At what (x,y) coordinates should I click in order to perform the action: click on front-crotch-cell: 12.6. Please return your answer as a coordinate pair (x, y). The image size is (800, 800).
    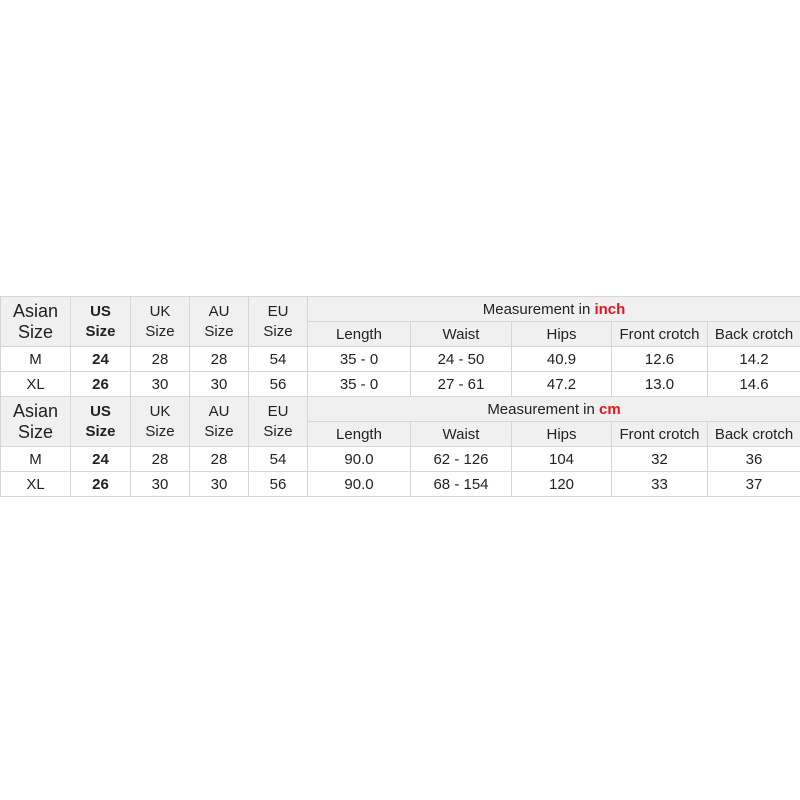
    Looking at the image, I should click on (659, 359).